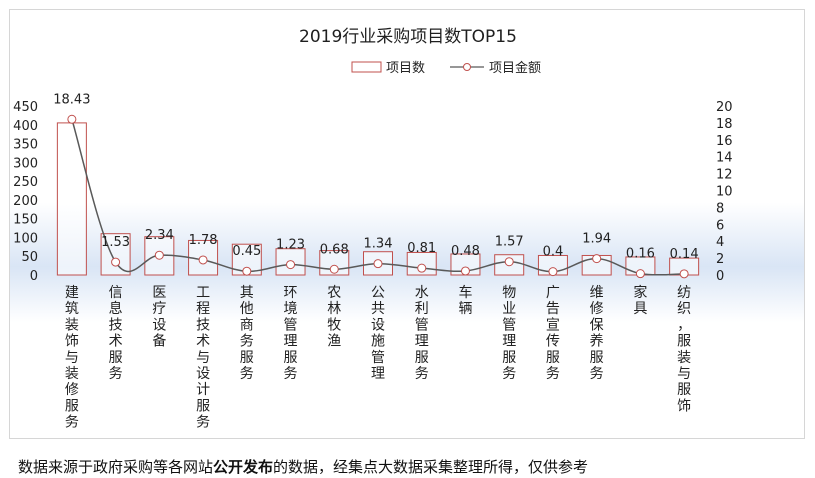 The height and width of the screenshot is (478, 815). Describe the element at coordinates (378, 244) in the screenshot. I see `data-label: 1.34` at that location.